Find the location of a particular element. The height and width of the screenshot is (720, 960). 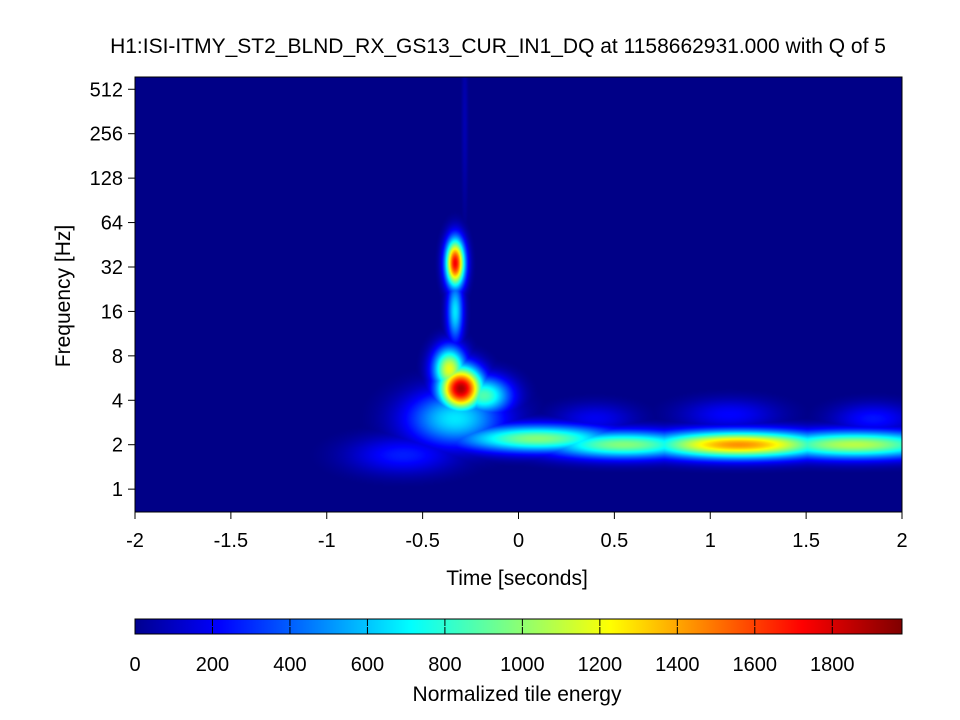

x-axis: -2 -1.5 -1 -0.5 0 0.5 1 1.5 2 is located at coordinates (517, 532).